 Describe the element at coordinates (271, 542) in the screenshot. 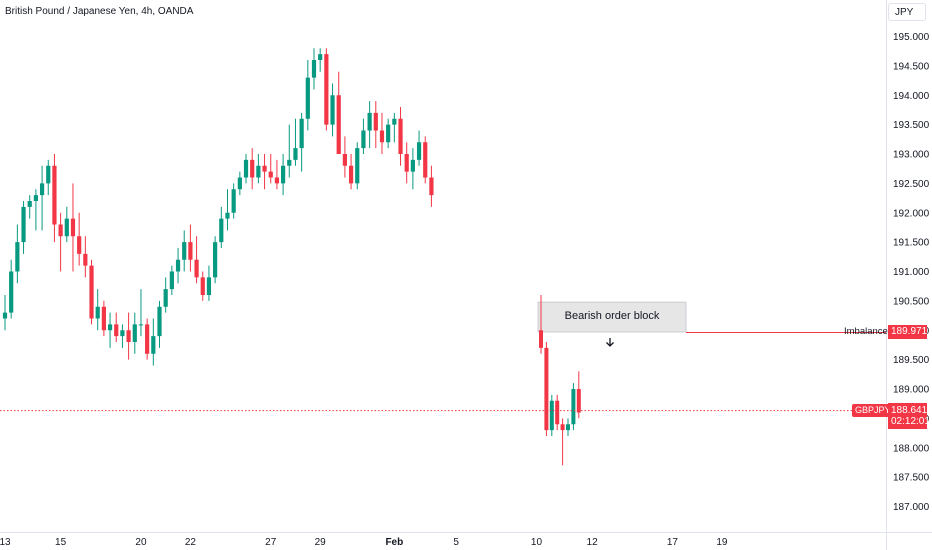

I see `time-tick-label: 27` at that location.